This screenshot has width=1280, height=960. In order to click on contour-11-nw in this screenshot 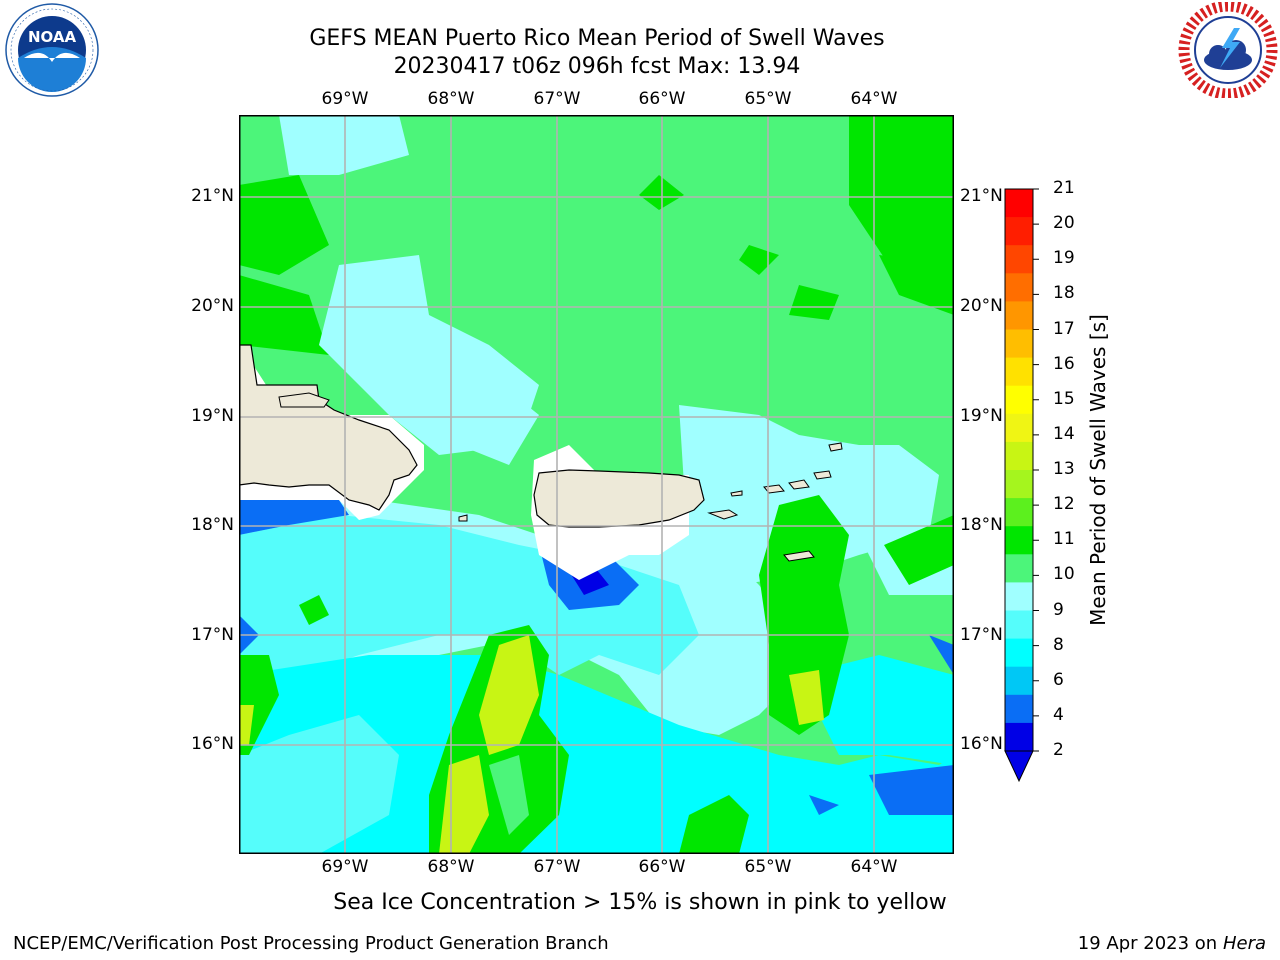, I will do `click(284, 225)`.